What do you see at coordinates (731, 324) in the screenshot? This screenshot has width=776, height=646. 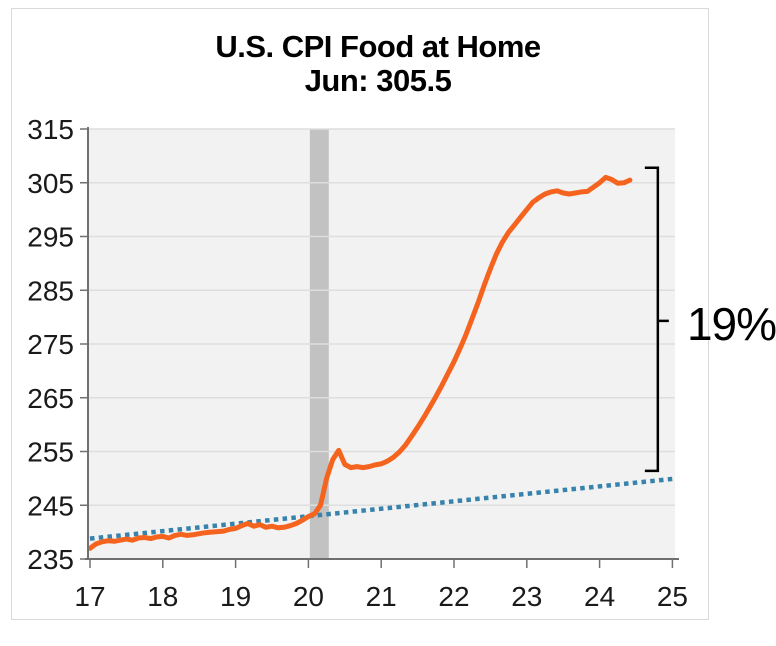 I see `percent-change-label: 19%` at bounding box center [731, 324].